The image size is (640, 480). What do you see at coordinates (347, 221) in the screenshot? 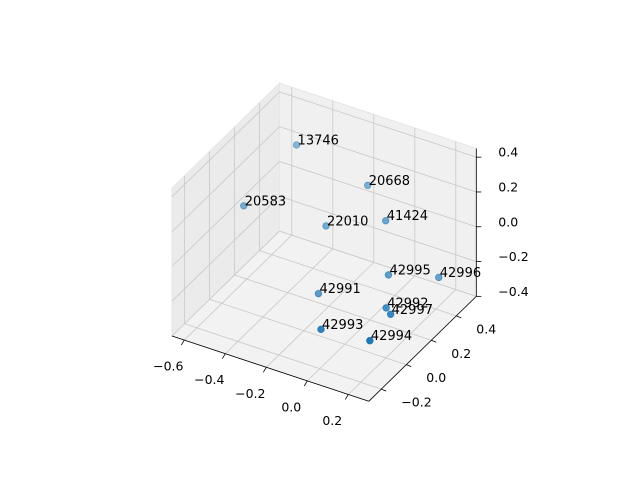
I see `point-label: 22010` at bounding box center [347, 221].